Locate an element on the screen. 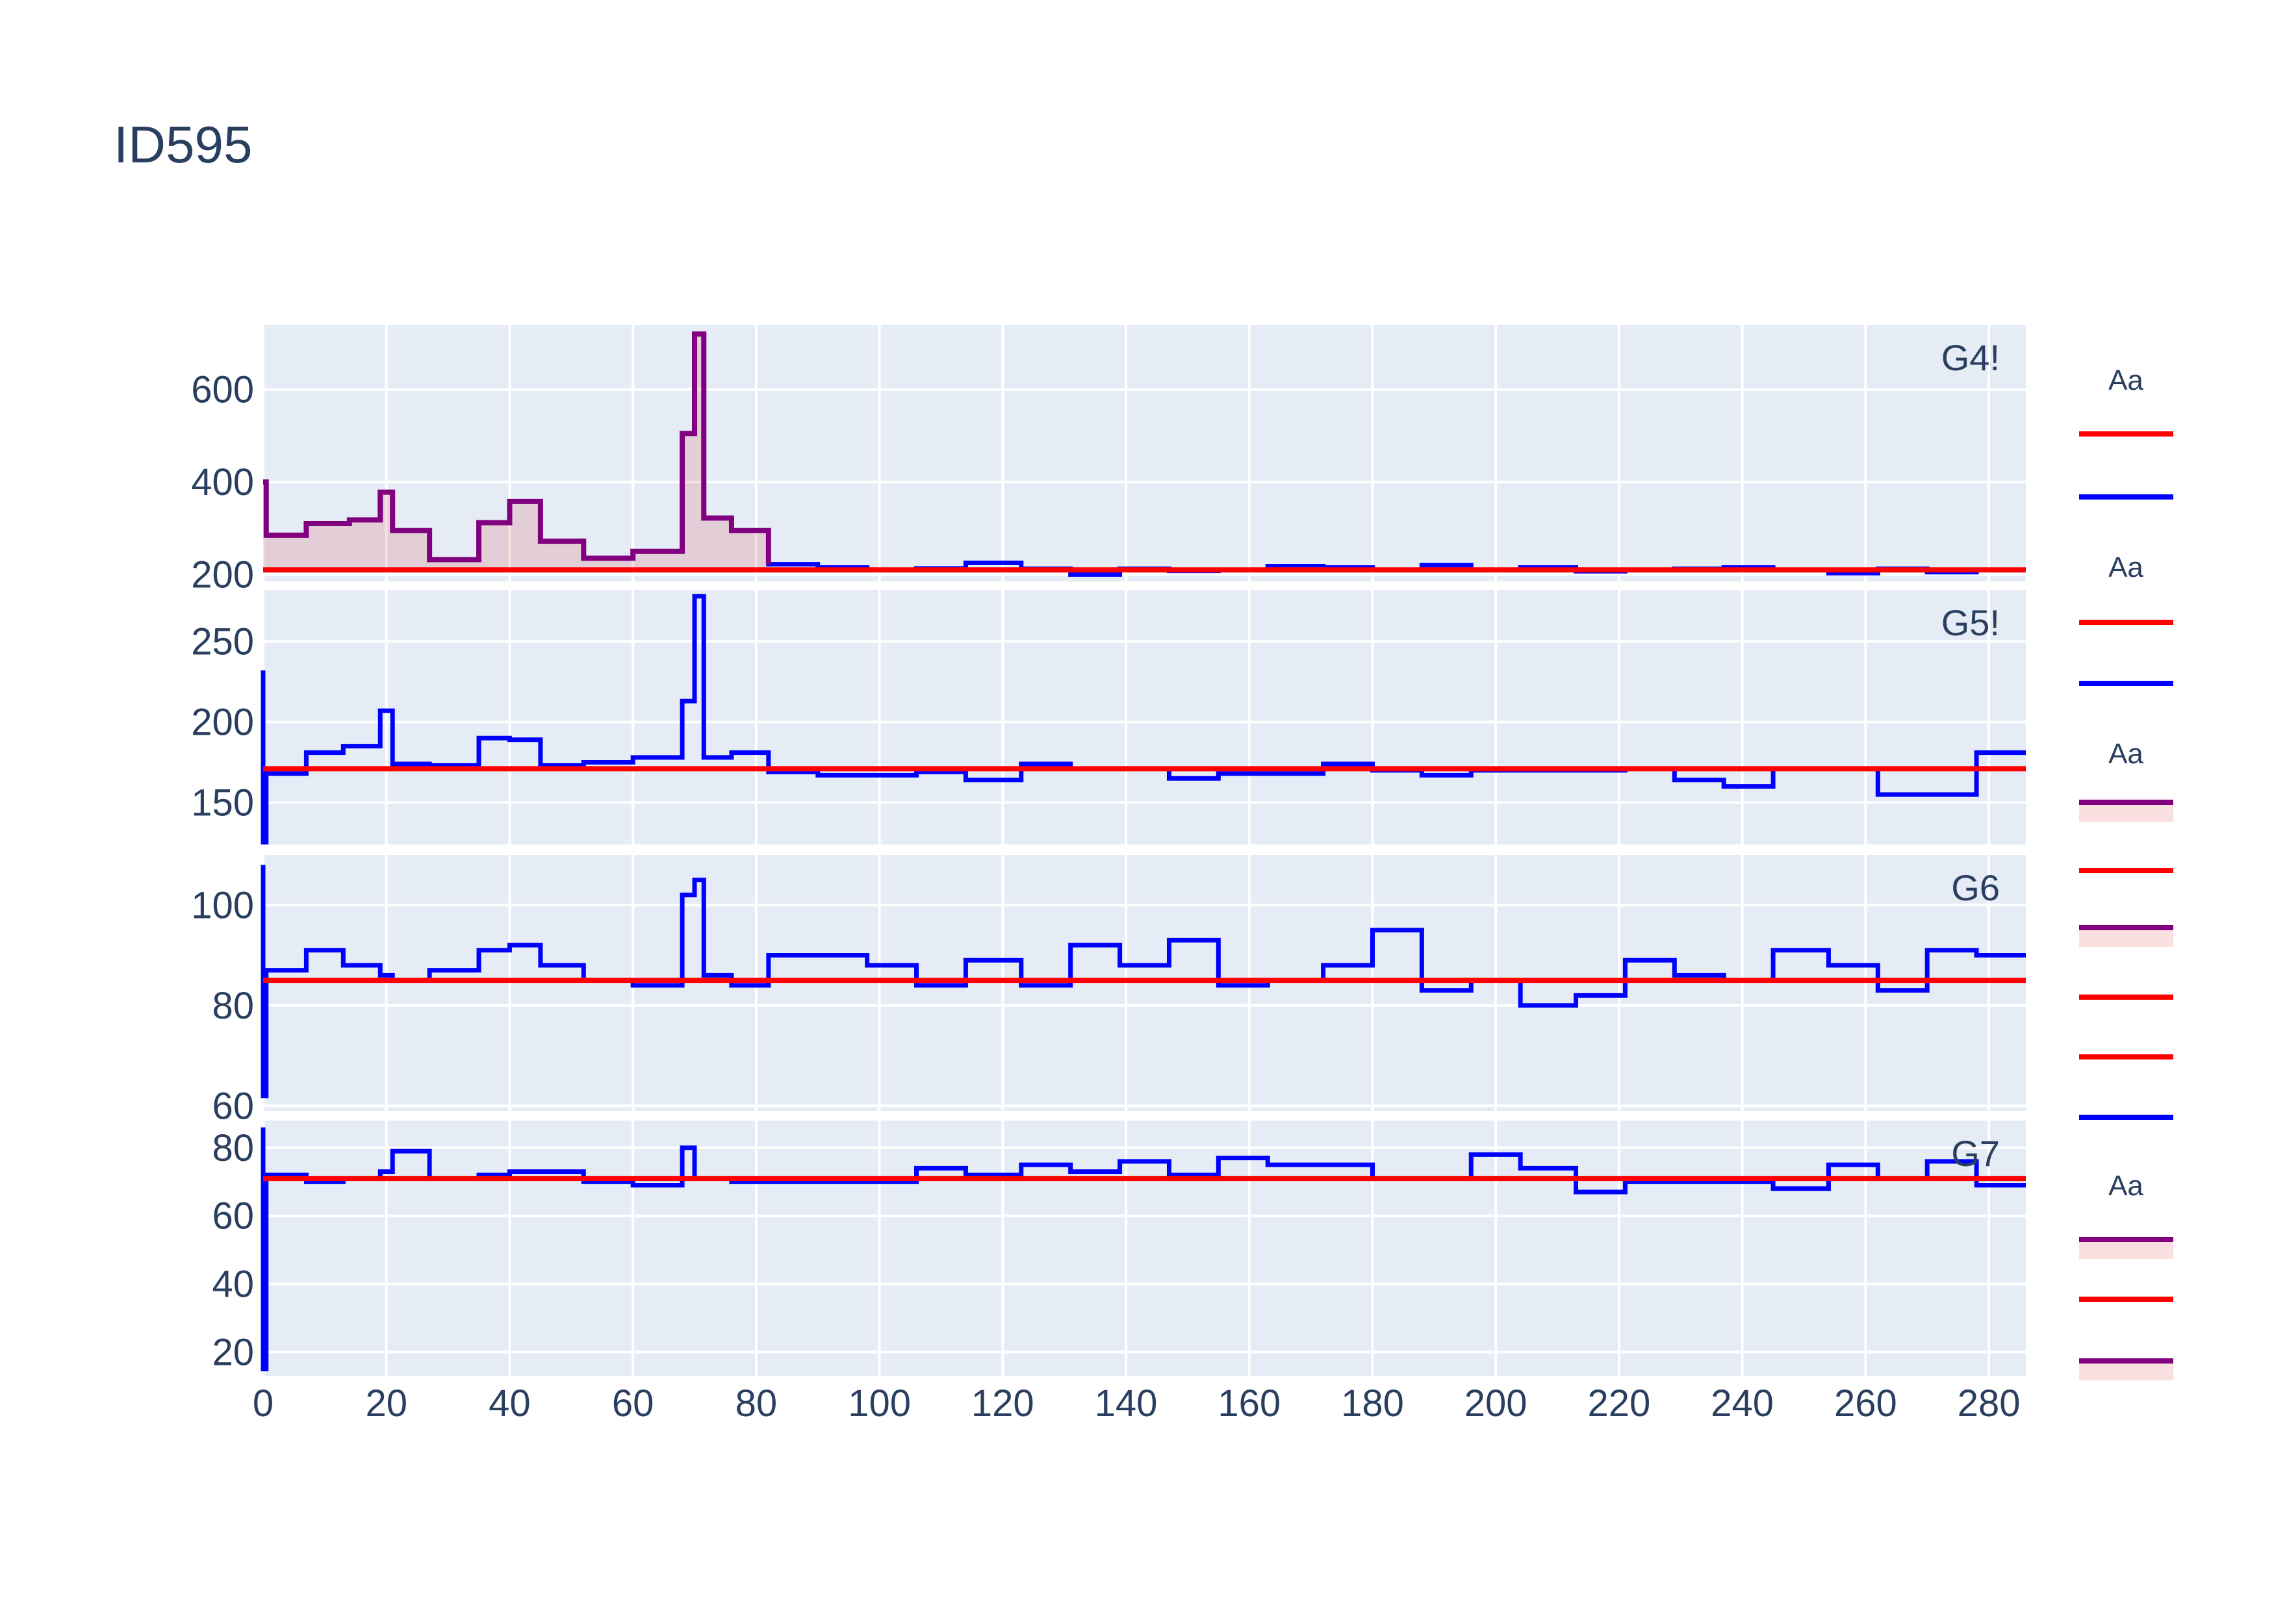  anomaly-line is located at coordinates (517, 448).